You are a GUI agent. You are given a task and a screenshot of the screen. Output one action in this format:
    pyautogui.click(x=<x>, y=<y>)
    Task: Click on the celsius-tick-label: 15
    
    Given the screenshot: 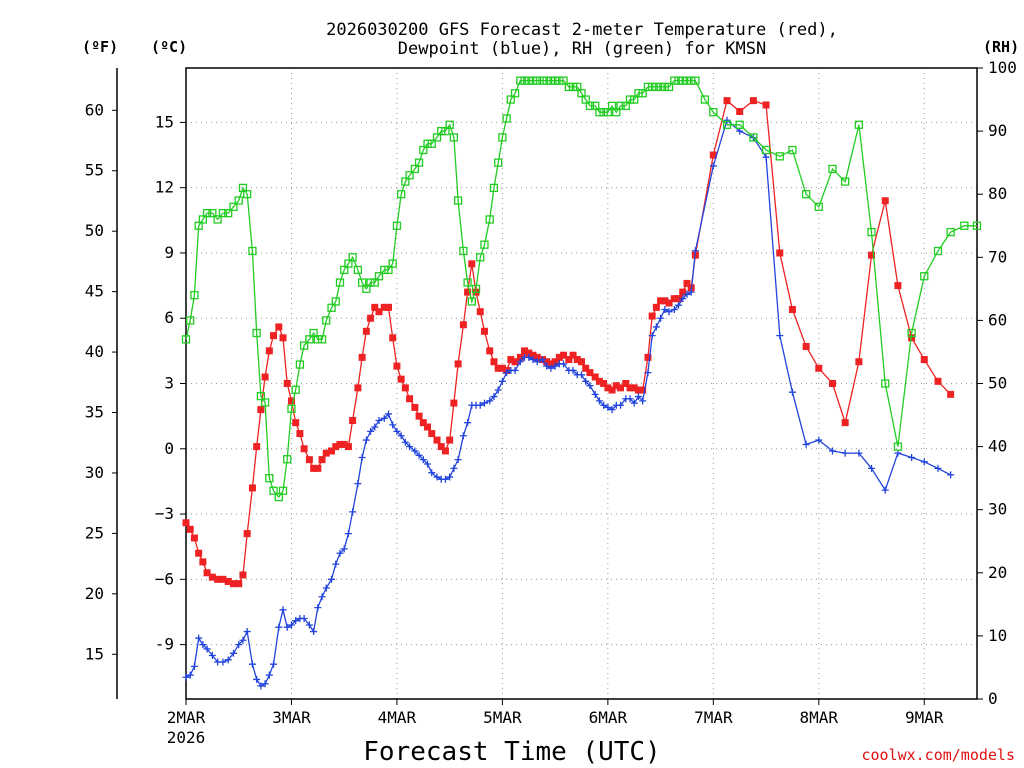 What is the action you would take?
    pyautogui.click(x=164, y=121)
    